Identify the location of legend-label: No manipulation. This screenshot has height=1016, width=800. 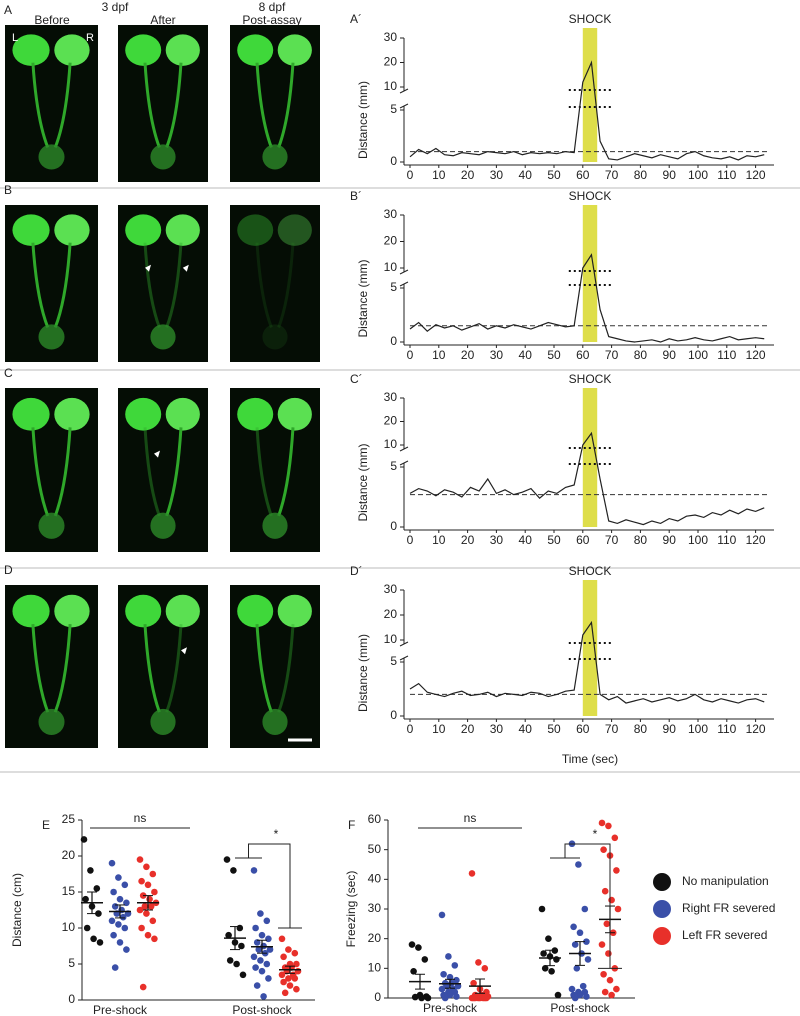
(725, 881).